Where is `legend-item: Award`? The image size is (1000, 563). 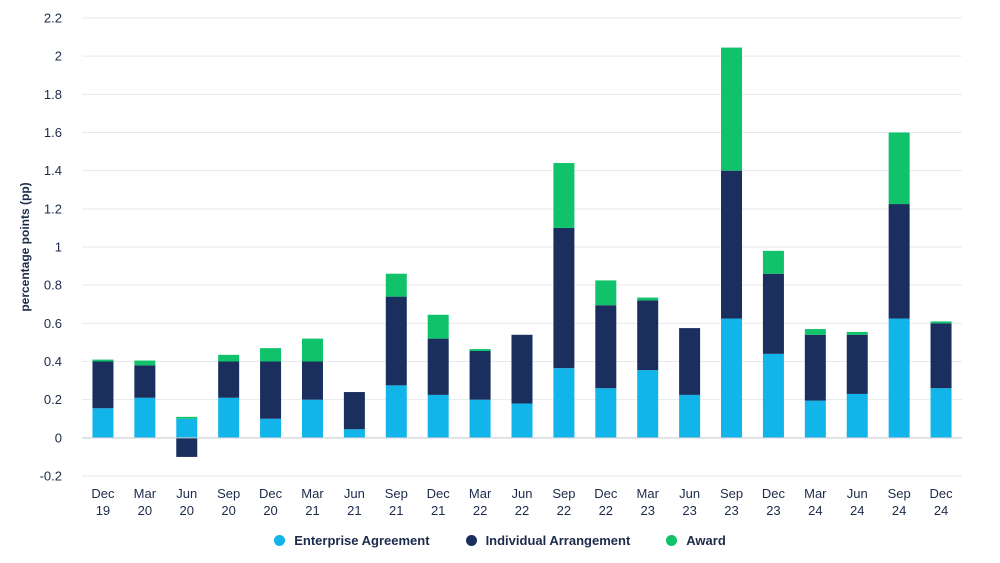
legend-item: Award is located at coordinates (696, 540).